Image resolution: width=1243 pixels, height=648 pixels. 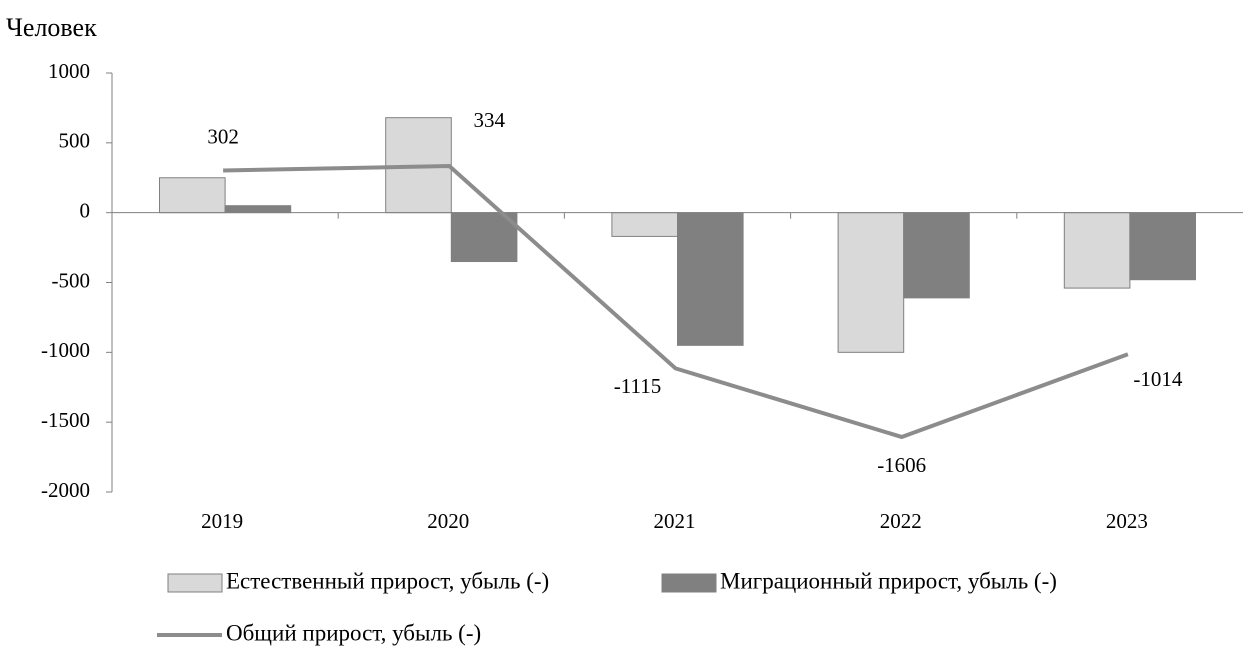 I want to click on y-tick-label: -1500, so click(x=65, y=420).